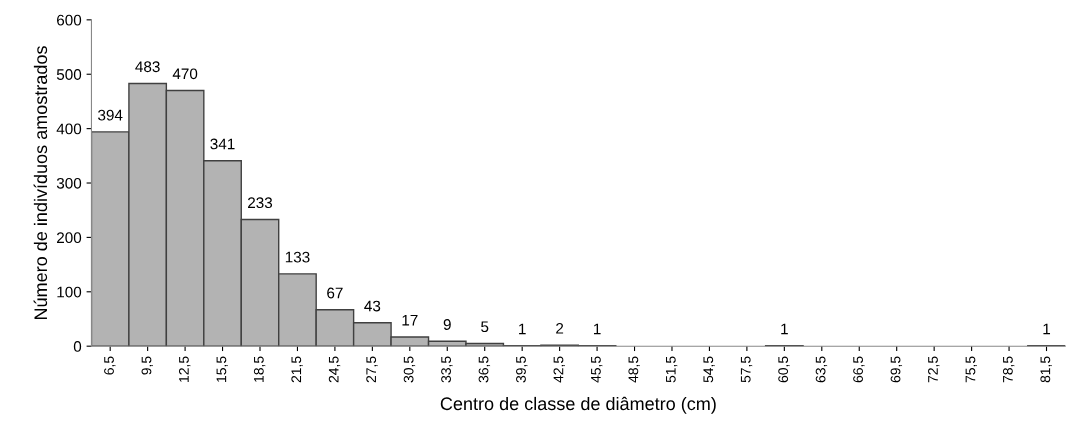 This screenshot has height=441, width=1076. Describe the element at coordinates (447, 369) in the screenshot. I see `x-tick-label: 33,5` at that location.